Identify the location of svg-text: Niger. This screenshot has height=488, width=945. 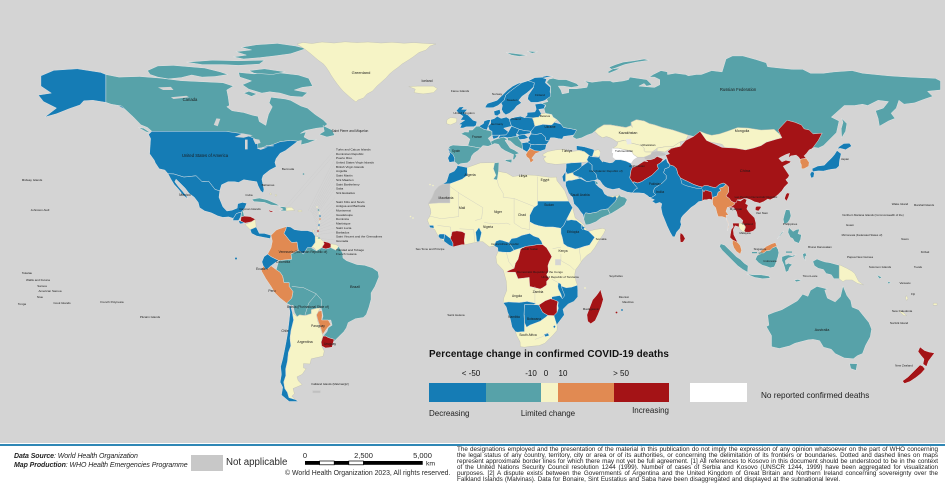
(498, 212).